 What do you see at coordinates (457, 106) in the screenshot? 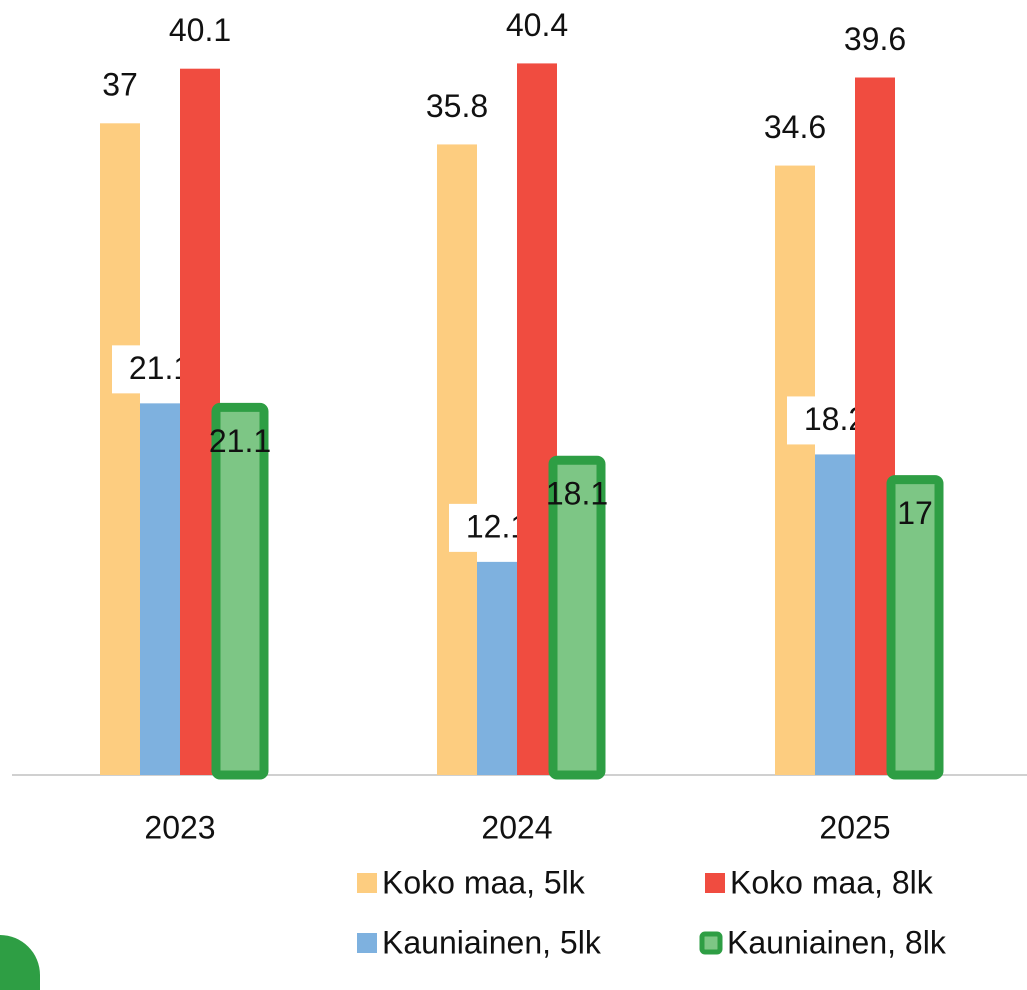
I see `data-label: 35.8` at bounding box center [457, 106].